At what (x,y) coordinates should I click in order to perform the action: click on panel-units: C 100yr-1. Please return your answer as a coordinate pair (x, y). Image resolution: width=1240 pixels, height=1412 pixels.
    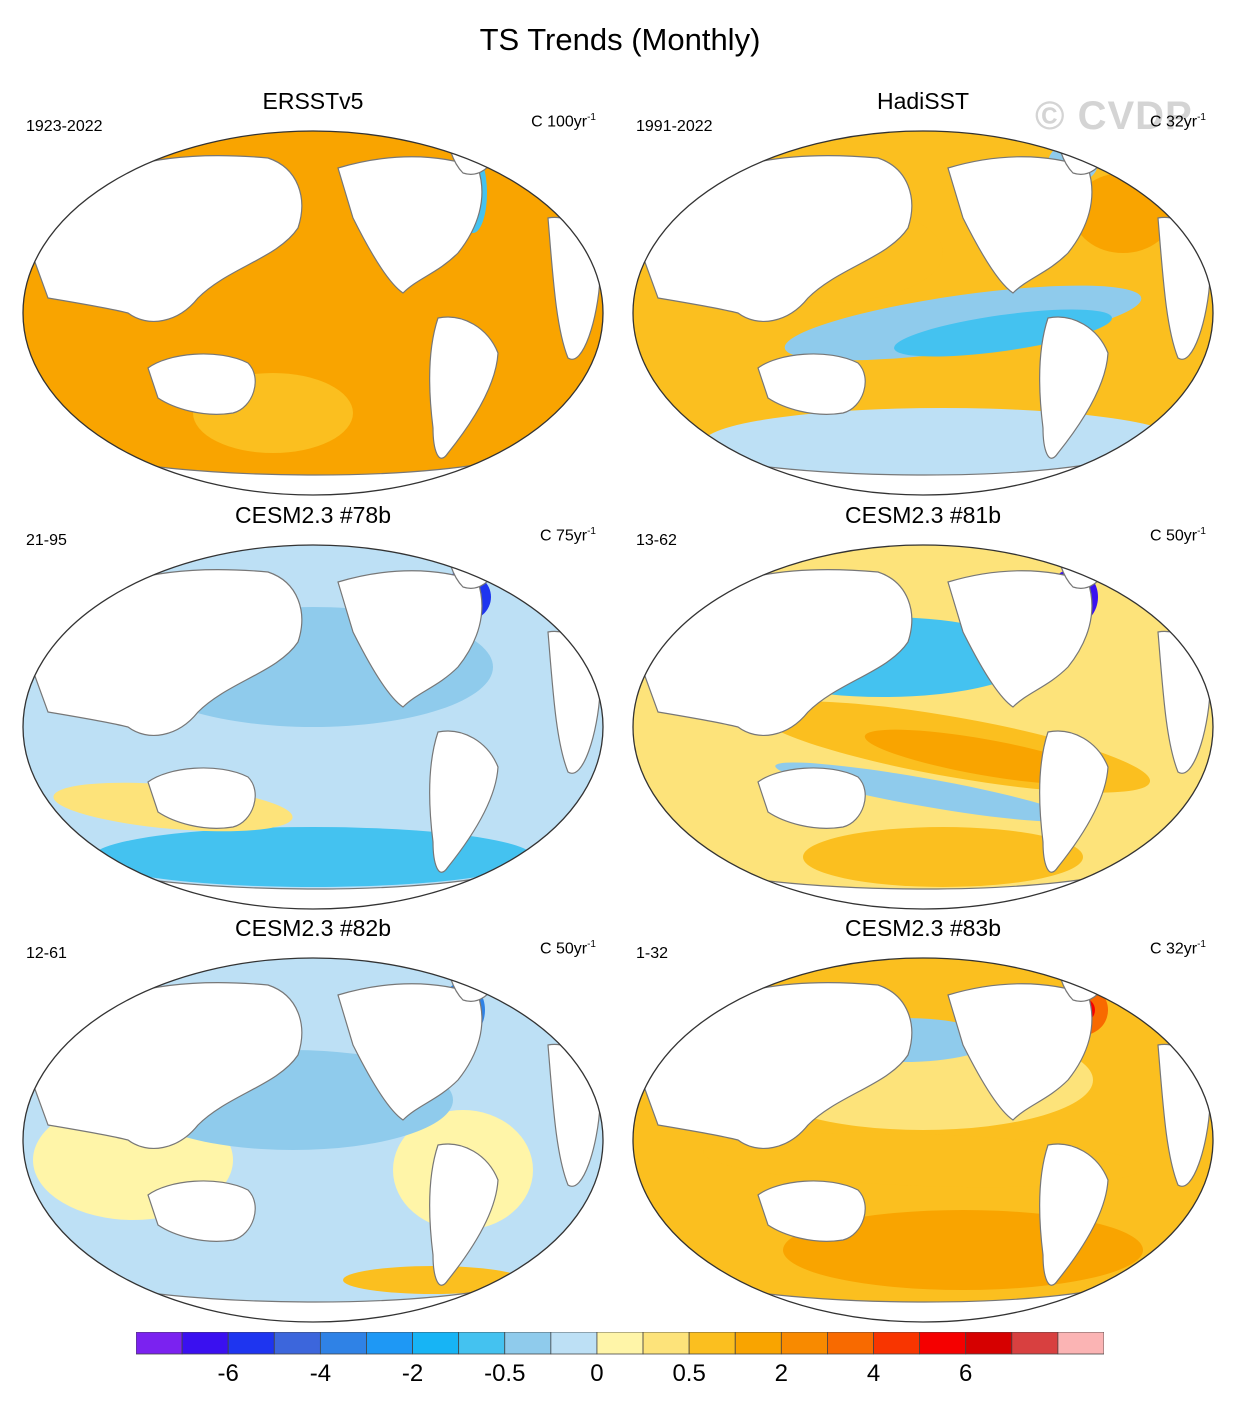
    Looking at the image, I should click on (563, 121).